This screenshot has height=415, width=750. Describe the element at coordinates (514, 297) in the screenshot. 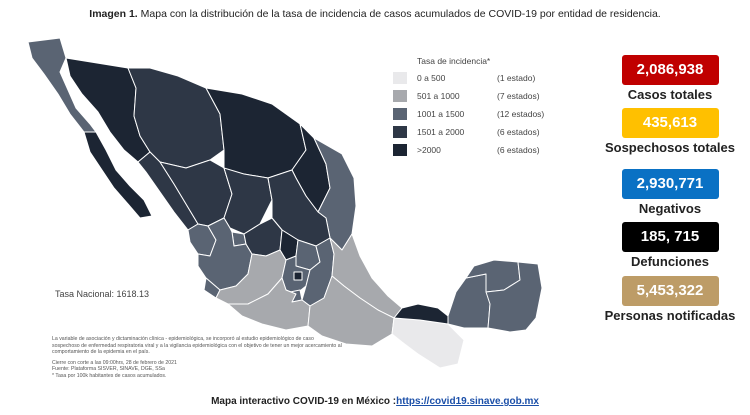

I see `state-quintana-roo` at that location.